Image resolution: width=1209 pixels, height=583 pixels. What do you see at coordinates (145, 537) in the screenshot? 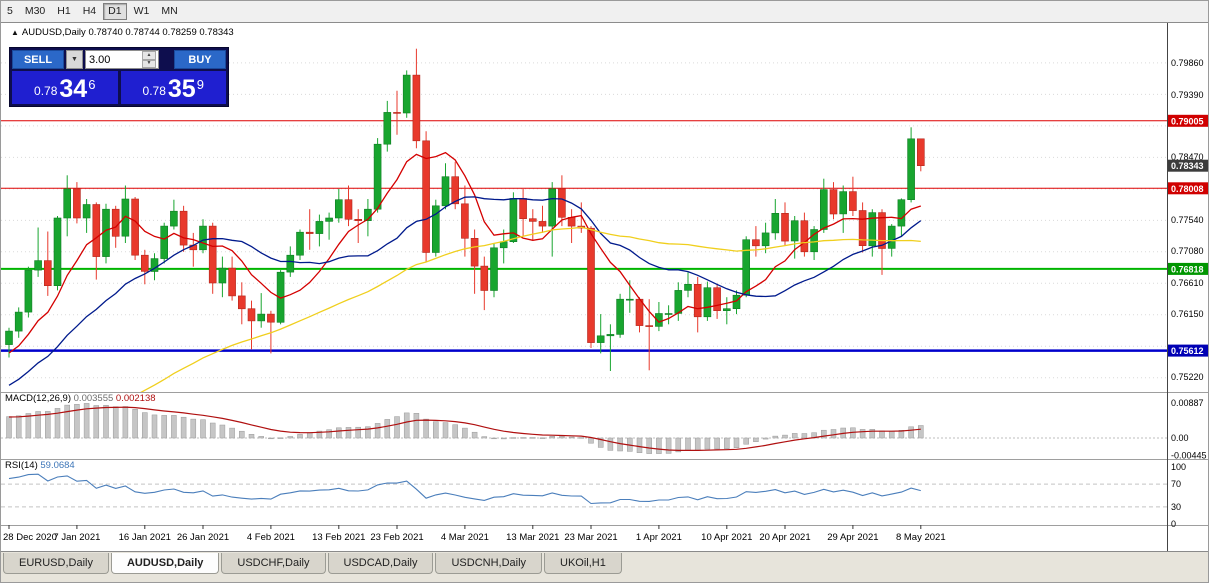
I see `svg-text: 16 Jan 2021` at bounding box center [145, 537].